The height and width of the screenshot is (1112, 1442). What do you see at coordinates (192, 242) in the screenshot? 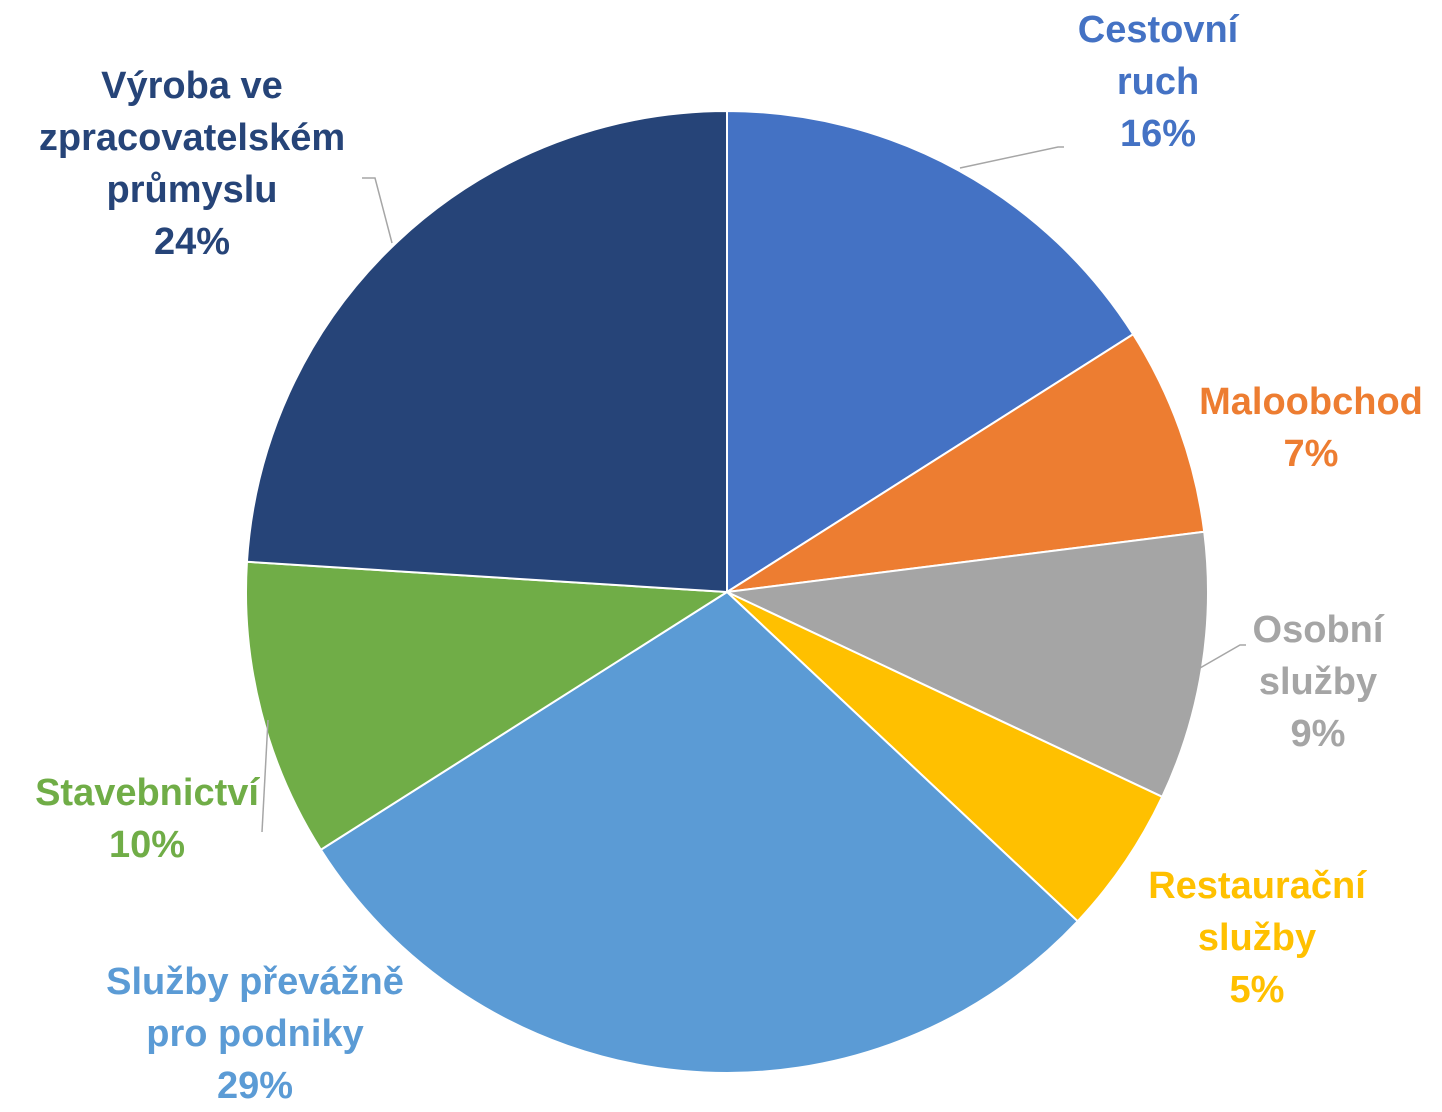
I see `slice-value-label: 24%` at bounding box center [192, 242].